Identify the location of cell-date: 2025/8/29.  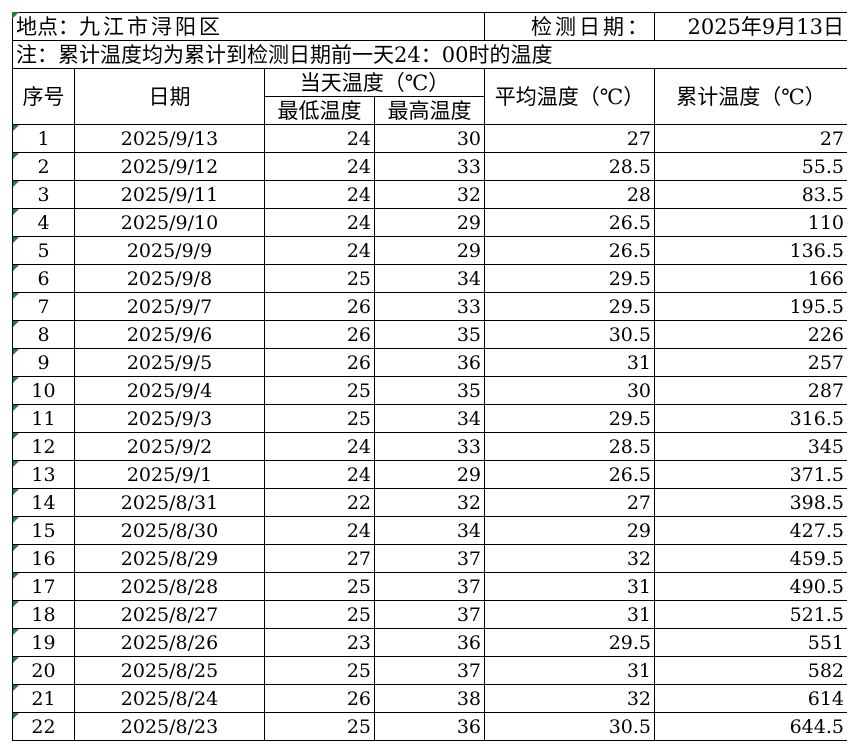
(169, 558).